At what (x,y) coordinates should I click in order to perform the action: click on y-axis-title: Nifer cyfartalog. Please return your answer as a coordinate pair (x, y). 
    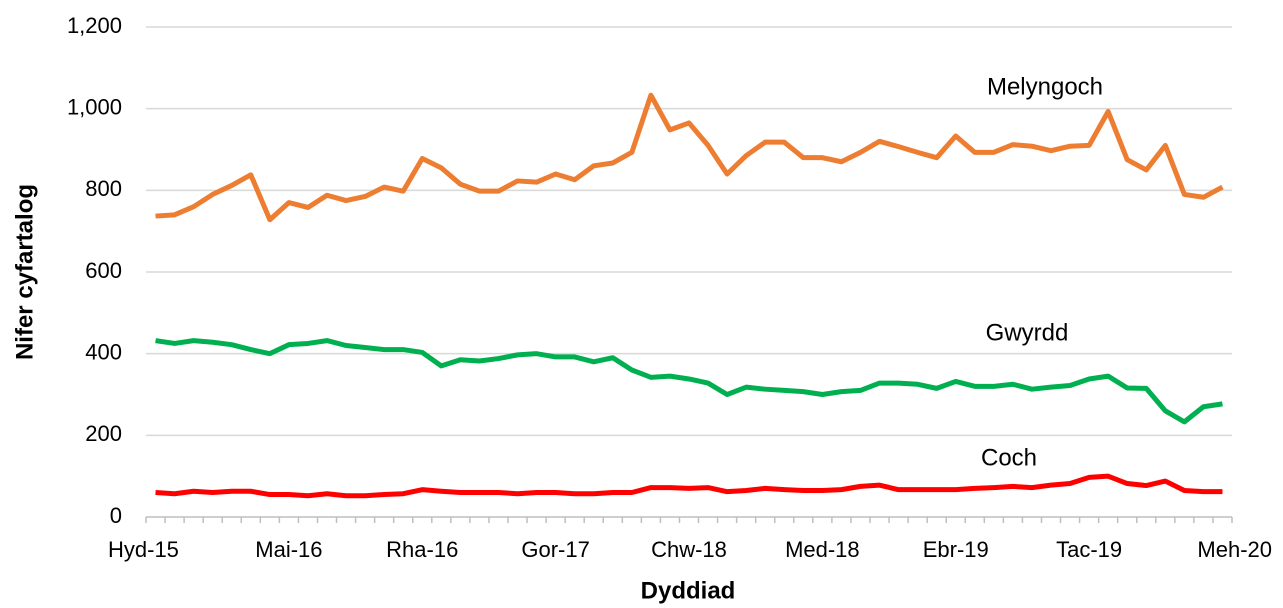
    Looking at the image, I should click on (24, 272).